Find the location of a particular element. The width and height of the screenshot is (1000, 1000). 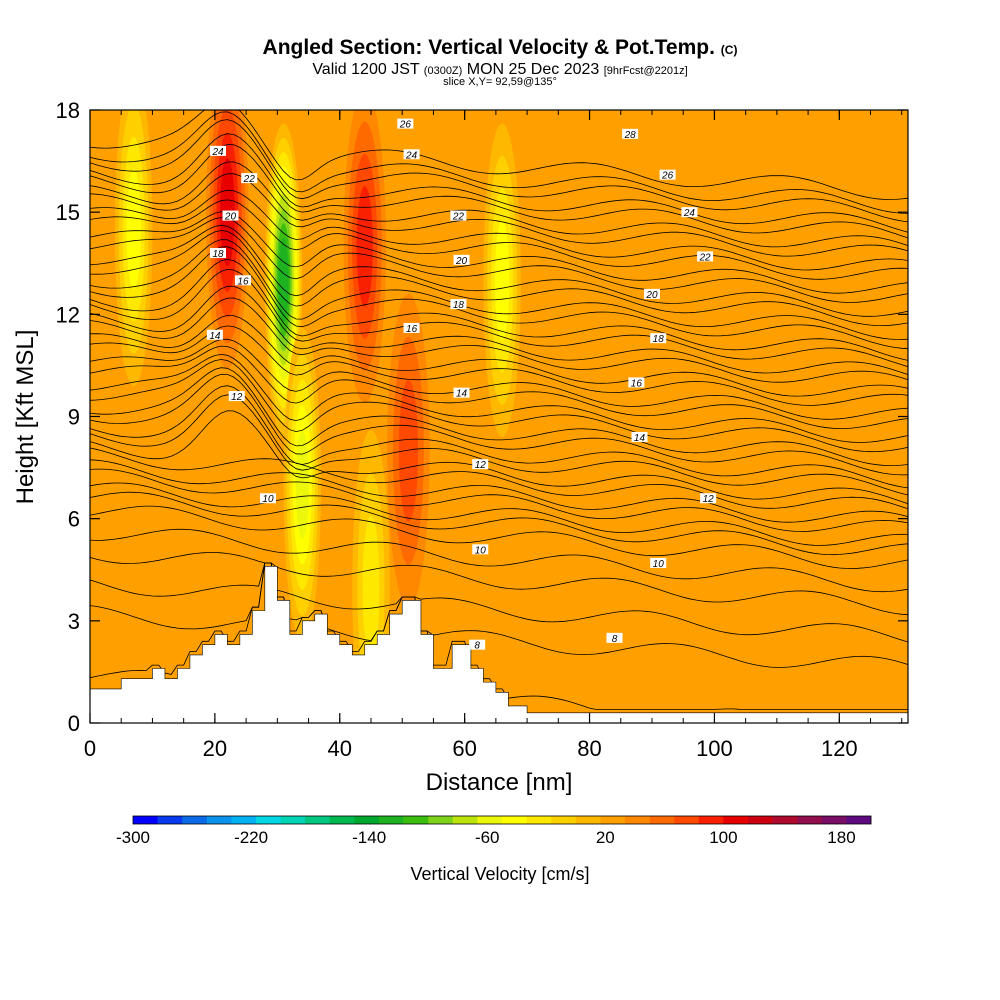

contour-label-5: 14 is located at coordinates (214, 335).